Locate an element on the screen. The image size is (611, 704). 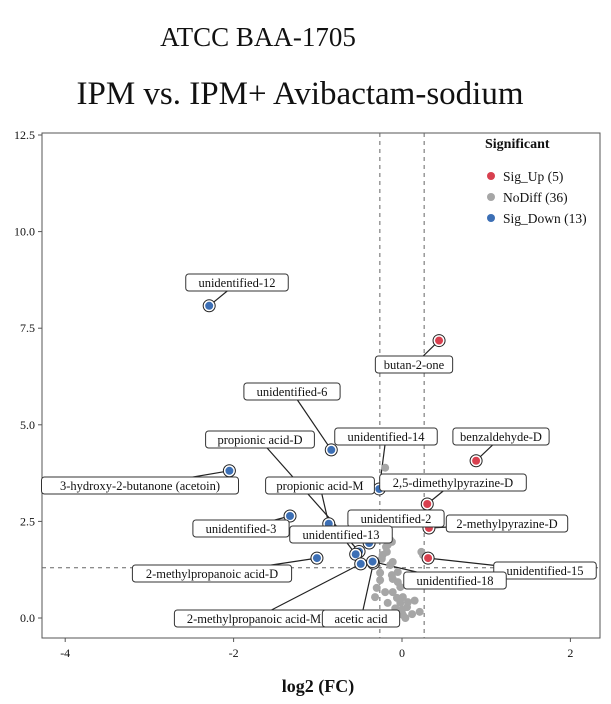
data-label-text: 3-hydroxy-2-butanone (acetoin) is located at coordinates (140, 486).